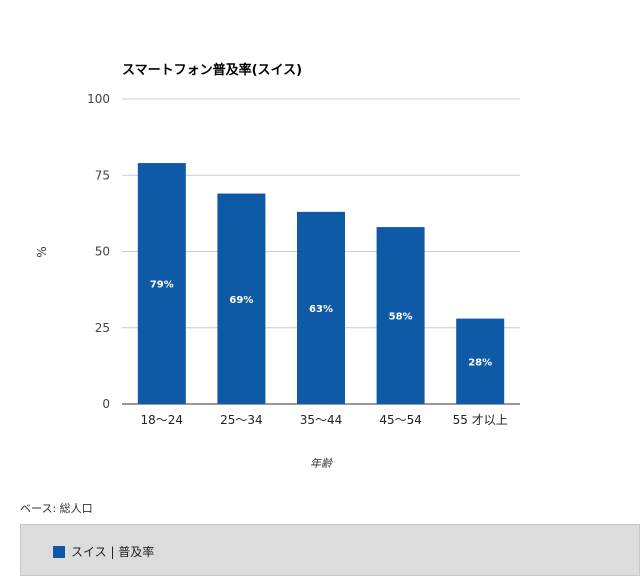 This screenshot has width=642, height=578. I want to click on y-tick-label: 0, so click(106, 404).